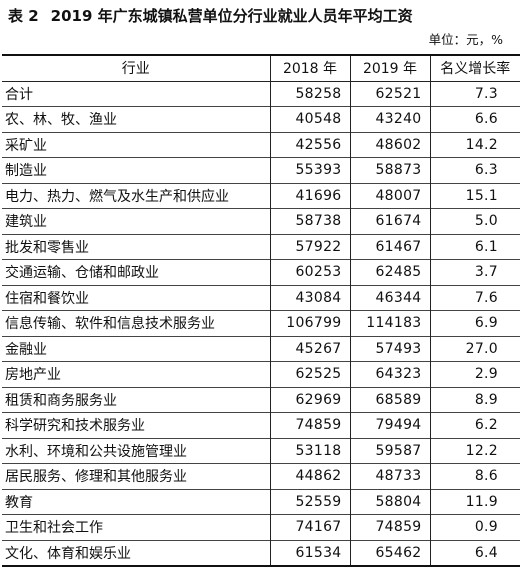  I want to click on wage-2018-cell: 58738, so click(310, 221).